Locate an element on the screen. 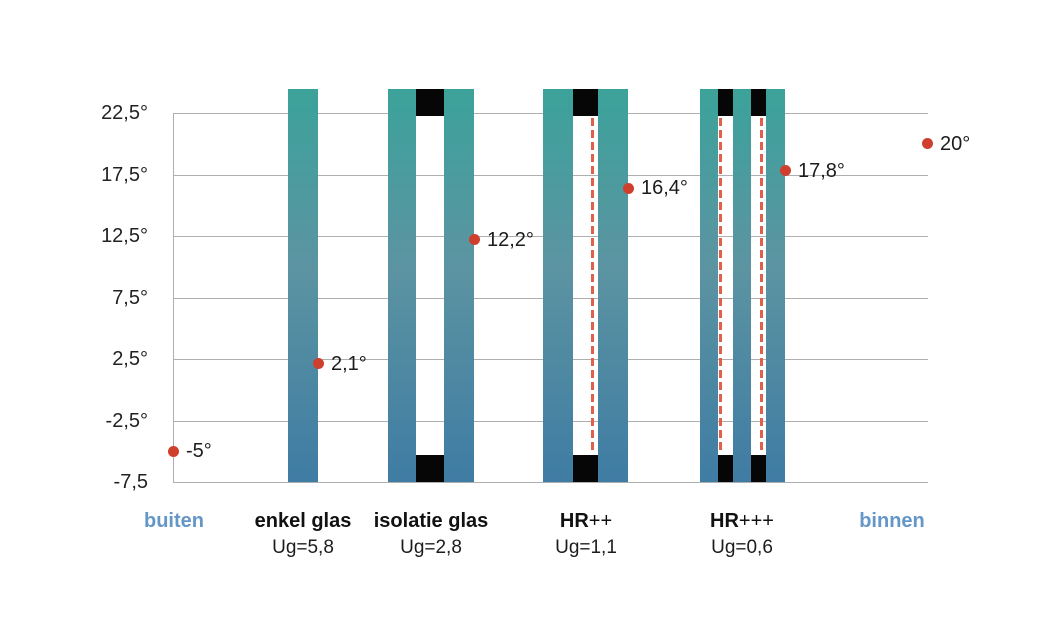 The image size is (1050, 629). ug-value-label: Ug=5,8 is located at coordinates (303, 547).